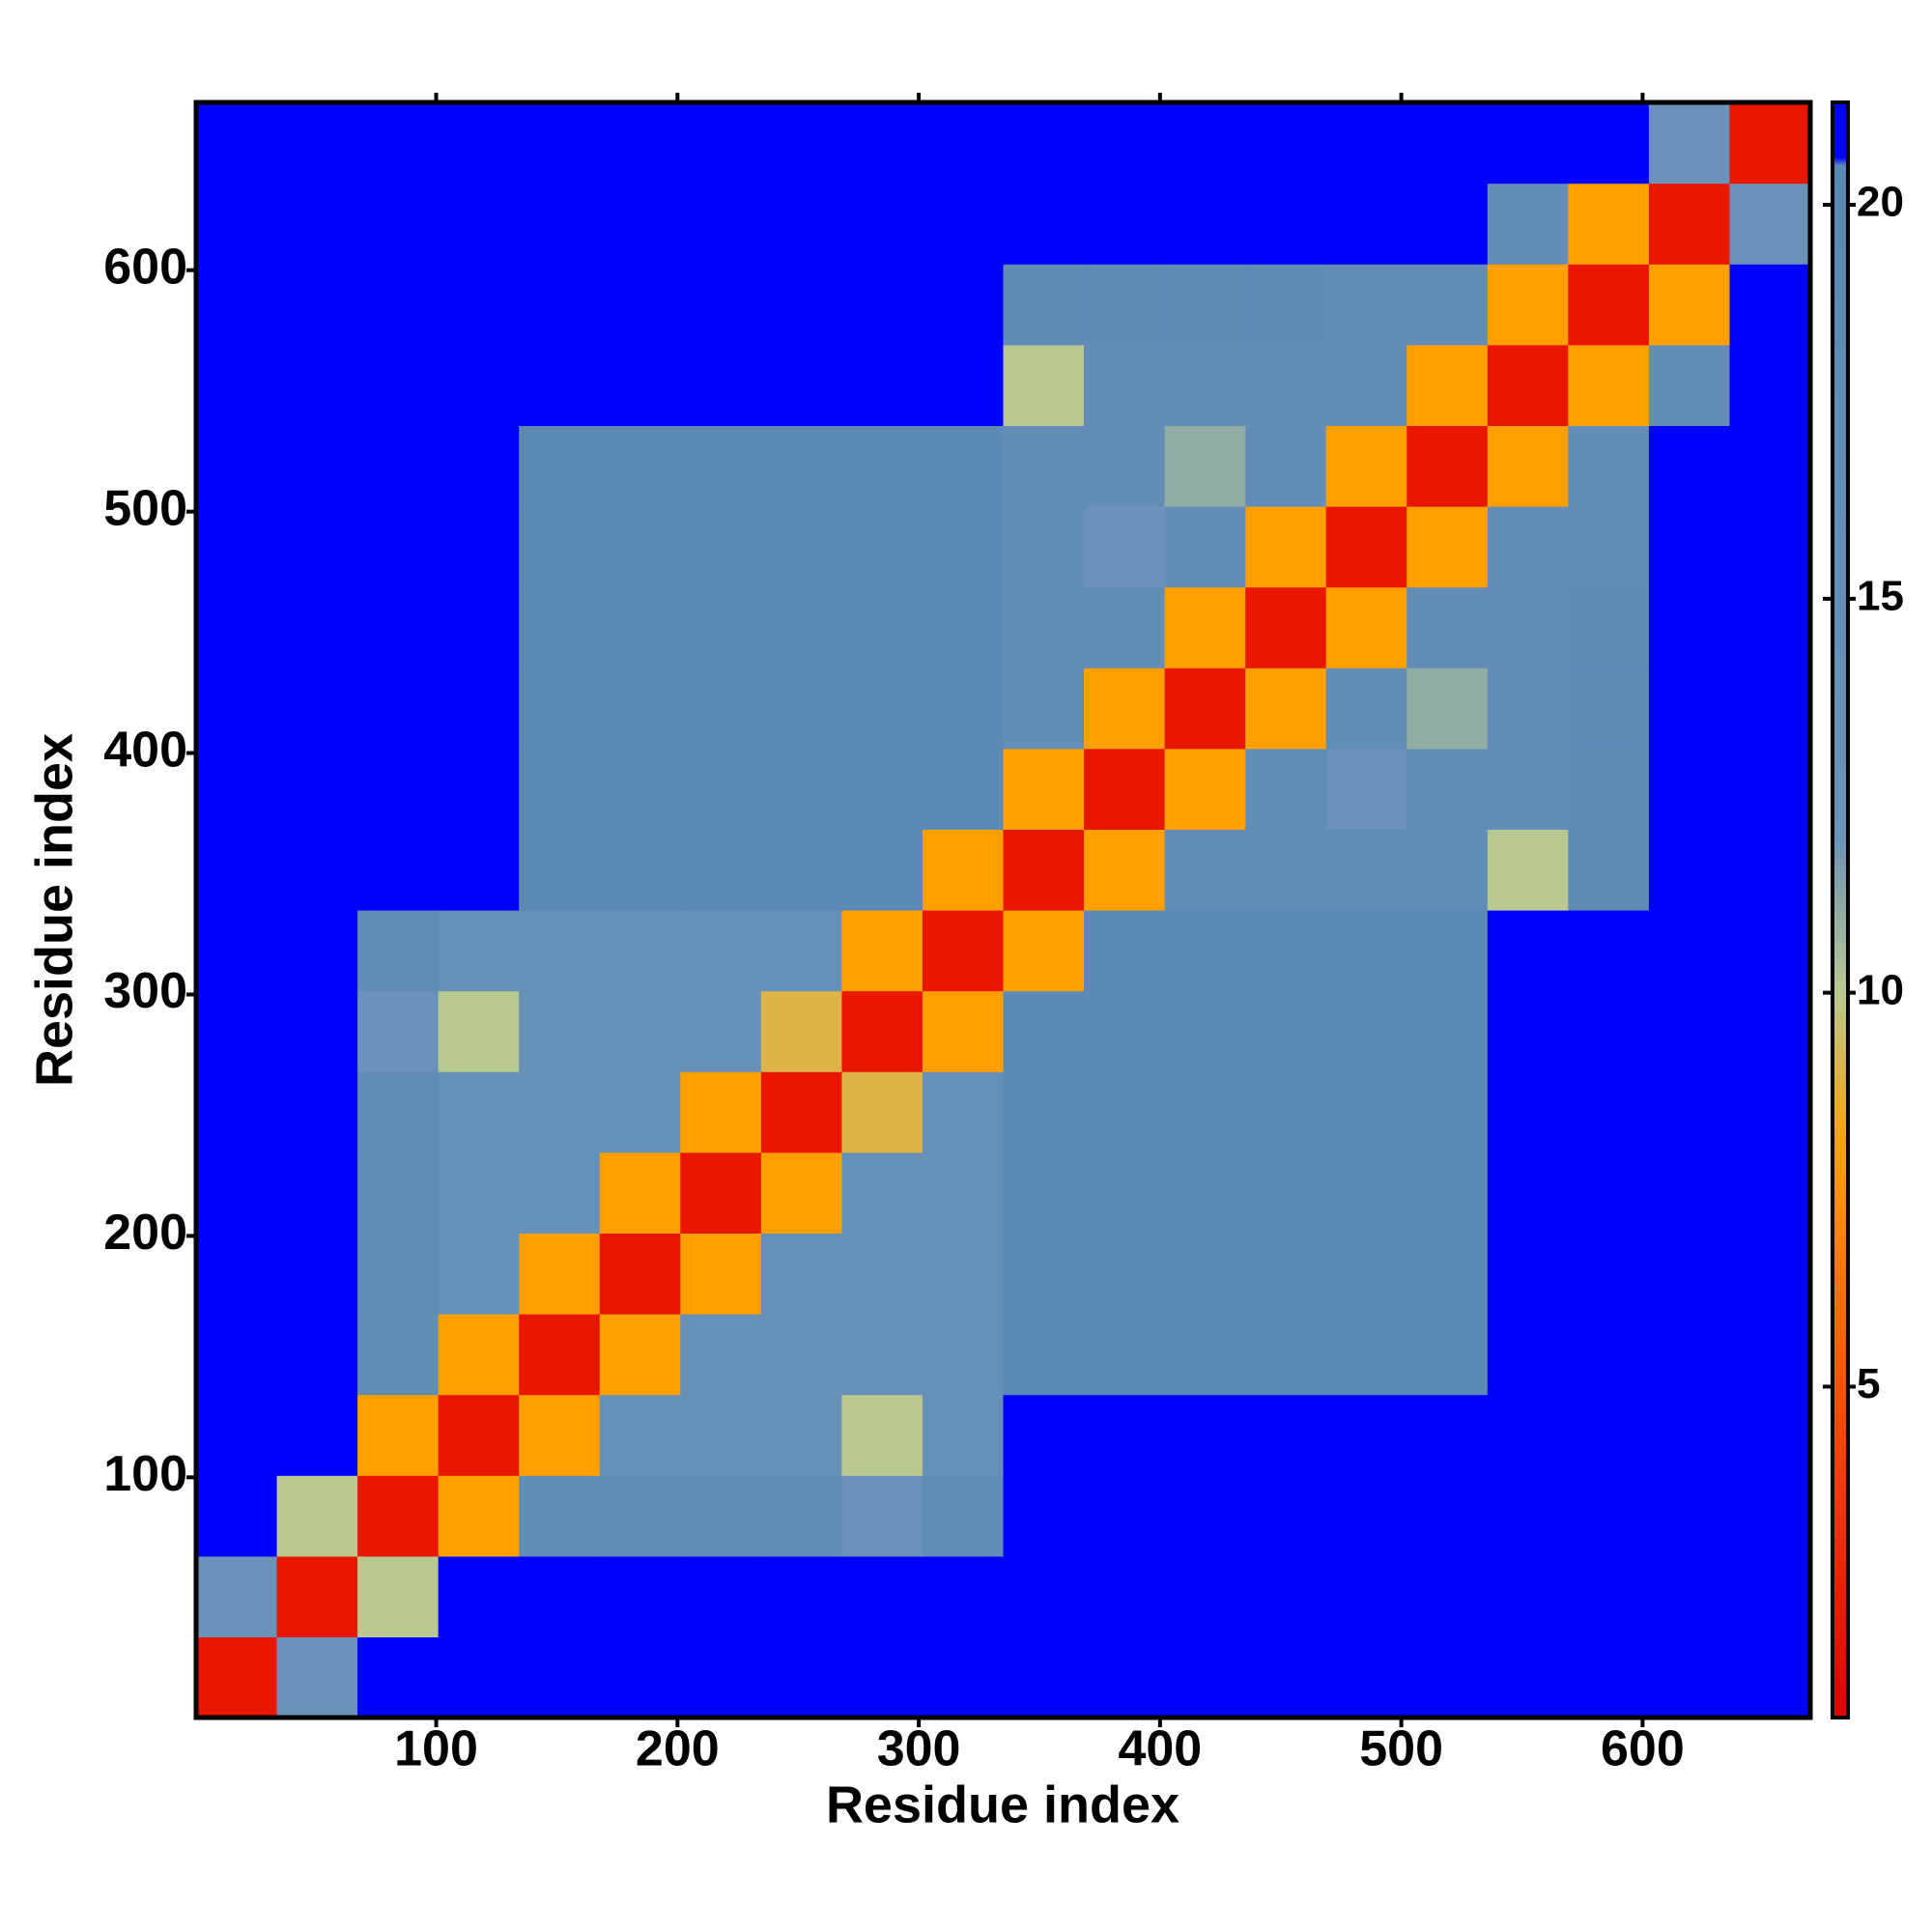 The width and height of the screenshot is (1932, 1932). What do you see at coordinates (145, 508) in the screenshot?
I see `y-tick-label: 500` at bounding box center [145, 508].